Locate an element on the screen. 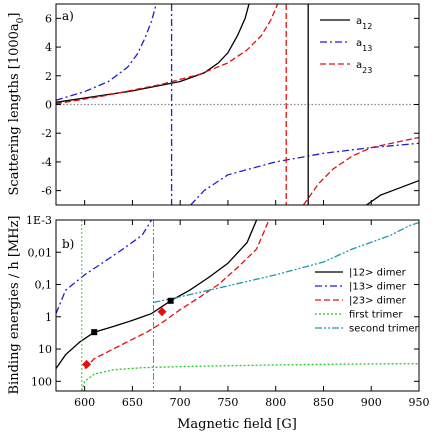 The height and width of the screenshot is (437, 436). y-tick-label: 0,1 is located at coordinates (44, 285).